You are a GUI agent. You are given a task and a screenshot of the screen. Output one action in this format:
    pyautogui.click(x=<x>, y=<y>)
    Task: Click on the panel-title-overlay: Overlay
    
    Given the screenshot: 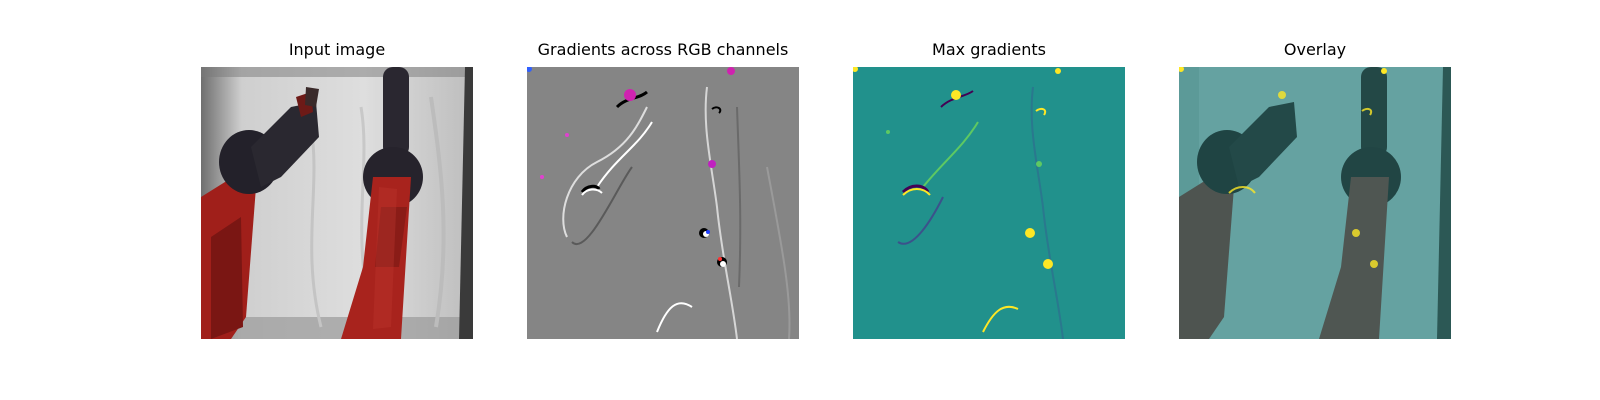 What is the action you would take?
    pyautogui.click(x=1315, y=49)
    